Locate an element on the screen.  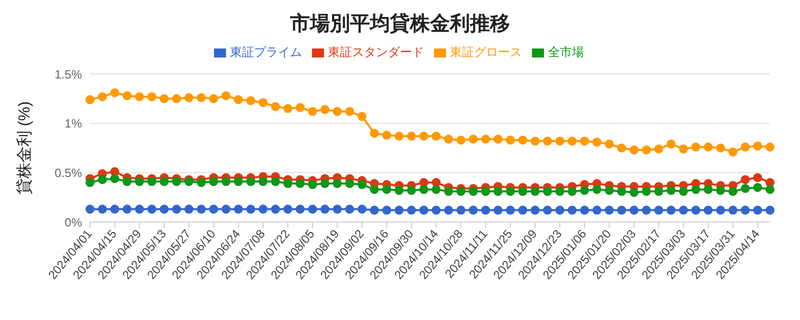
legend-label: 東証プライム is located at coordinates (266, 52).